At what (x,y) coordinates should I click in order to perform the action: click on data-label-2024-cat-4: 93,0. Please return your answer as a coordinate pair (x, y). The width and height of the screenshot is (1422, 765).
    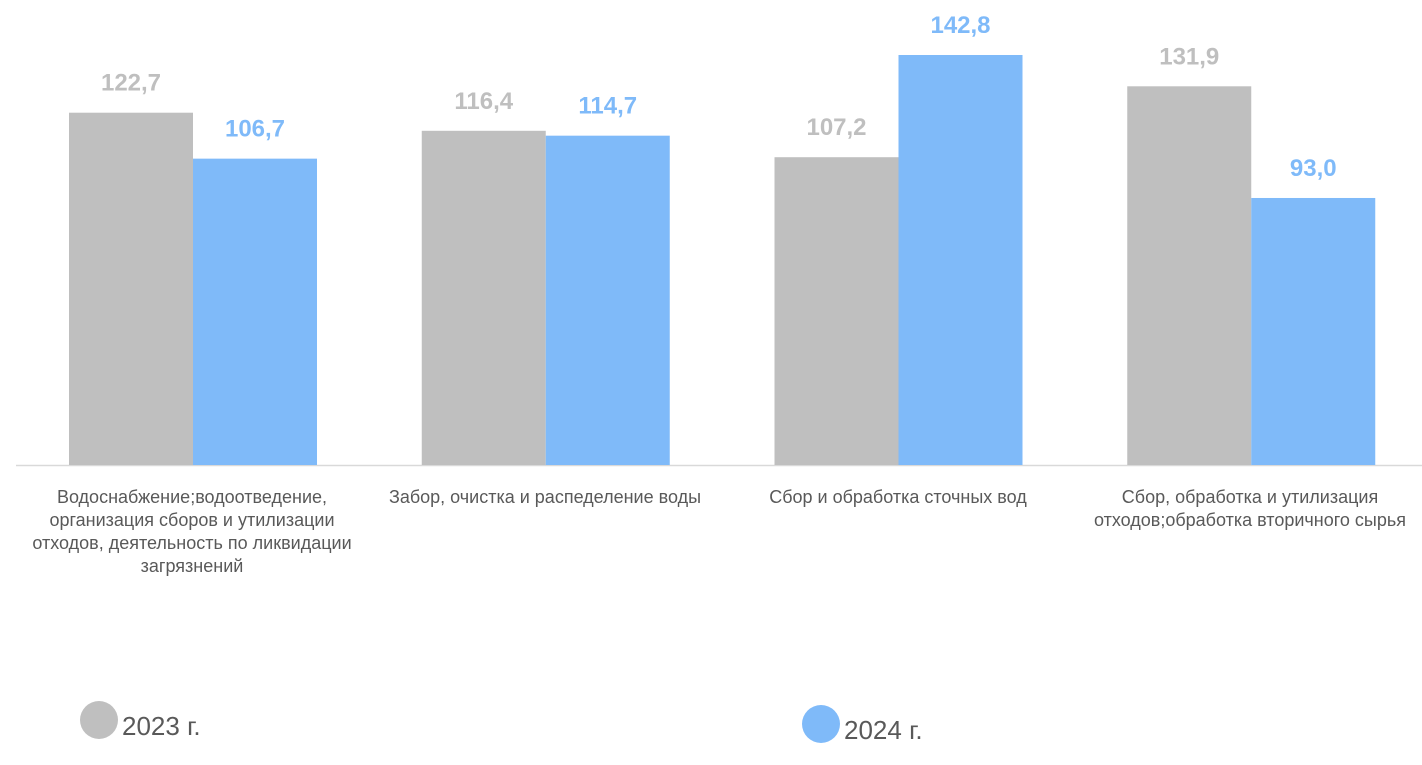
    Looking at the image, I should click on (1313, 168).